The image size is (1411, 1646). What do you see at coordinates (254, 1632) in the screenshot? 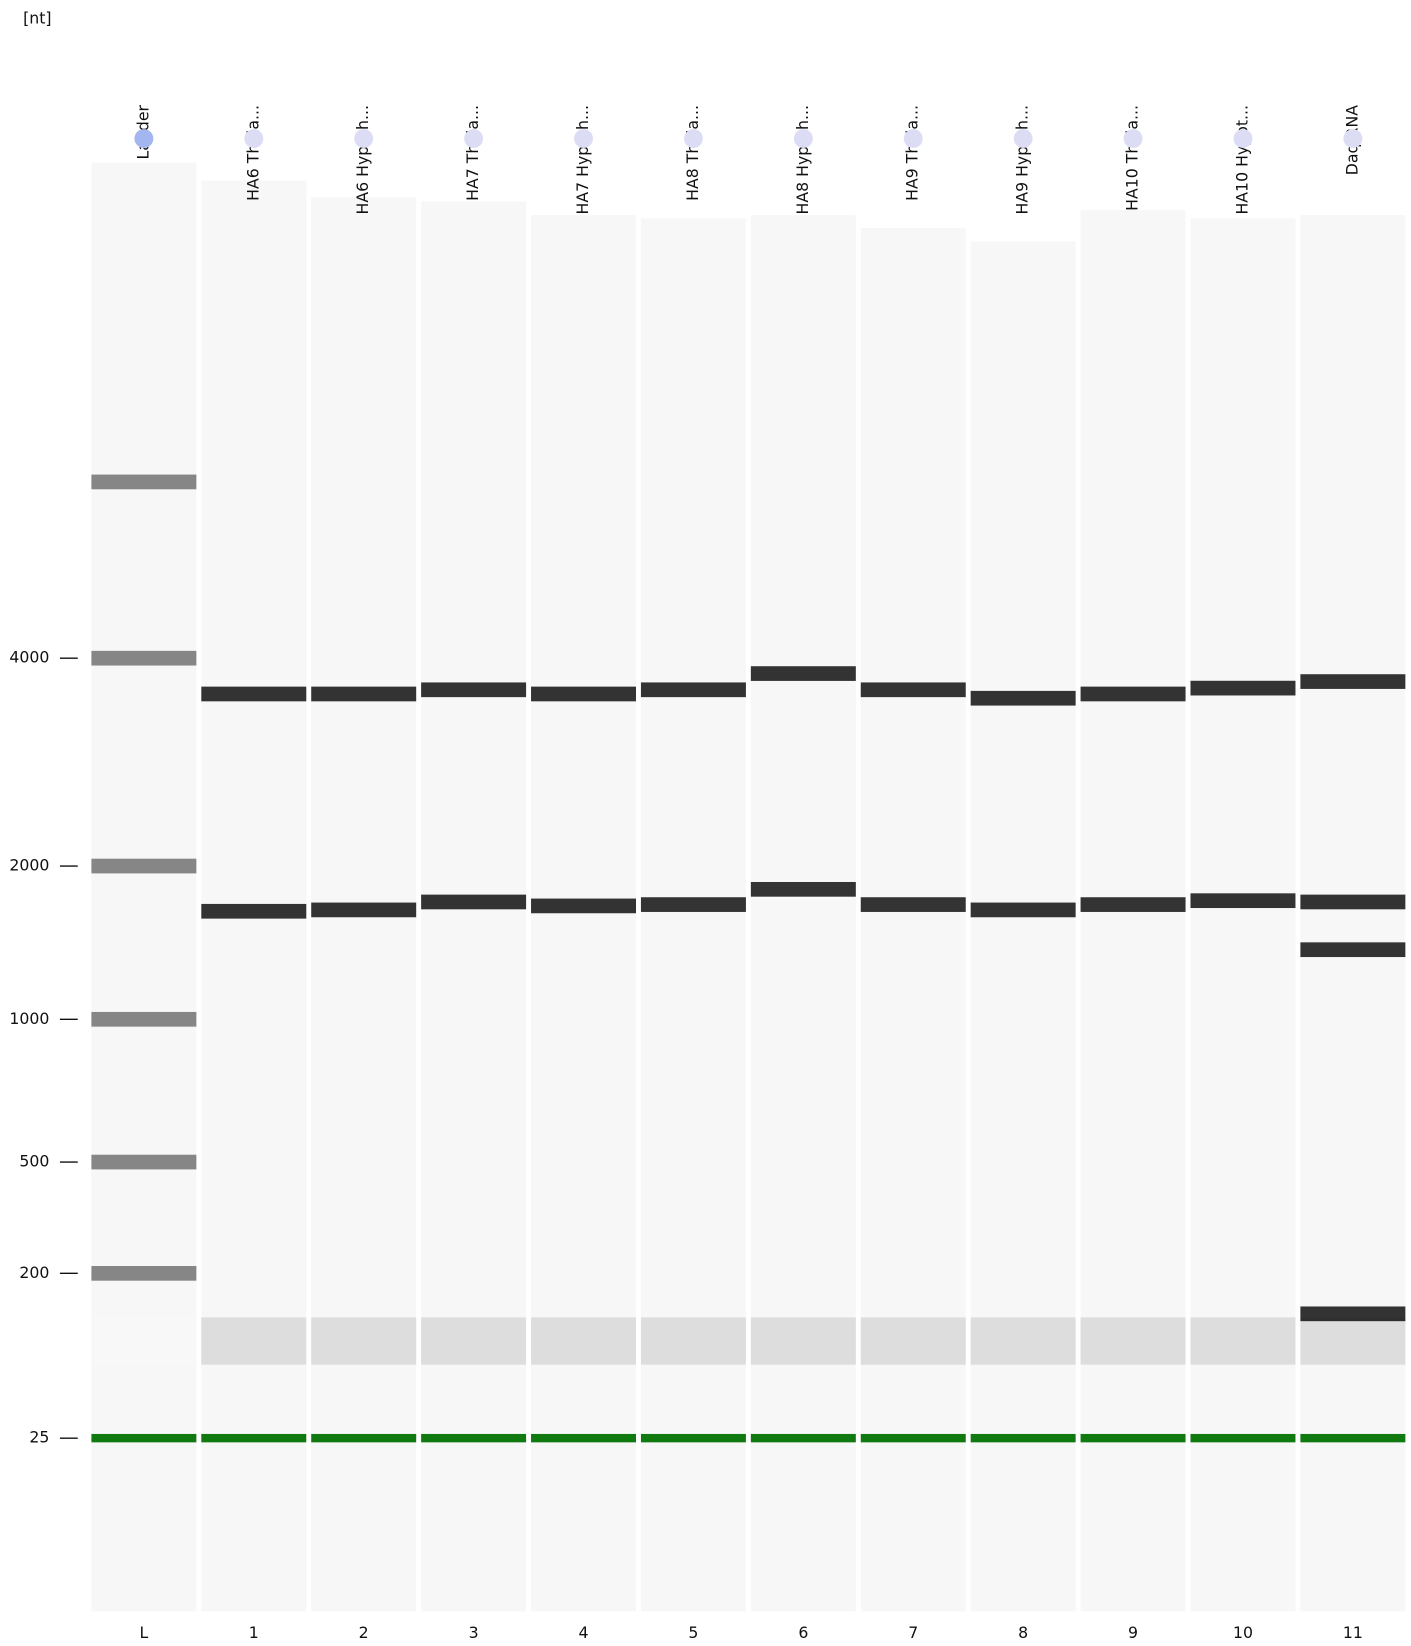
I see `lane-number: 1` at bounding box center [254, 1632].